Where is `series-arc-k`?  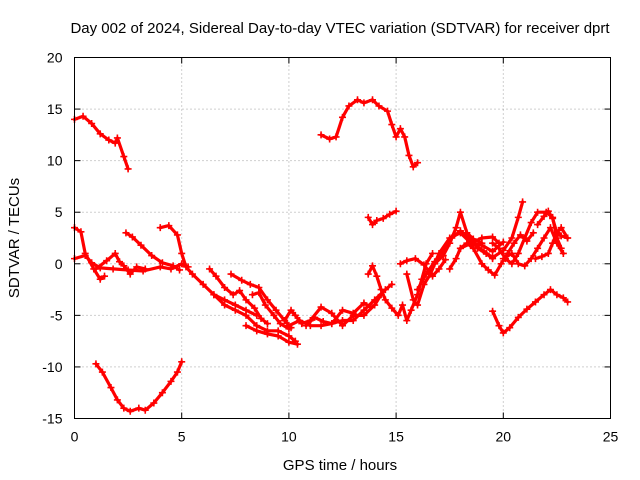
series-arc-k is located at coordinates (271, 335).